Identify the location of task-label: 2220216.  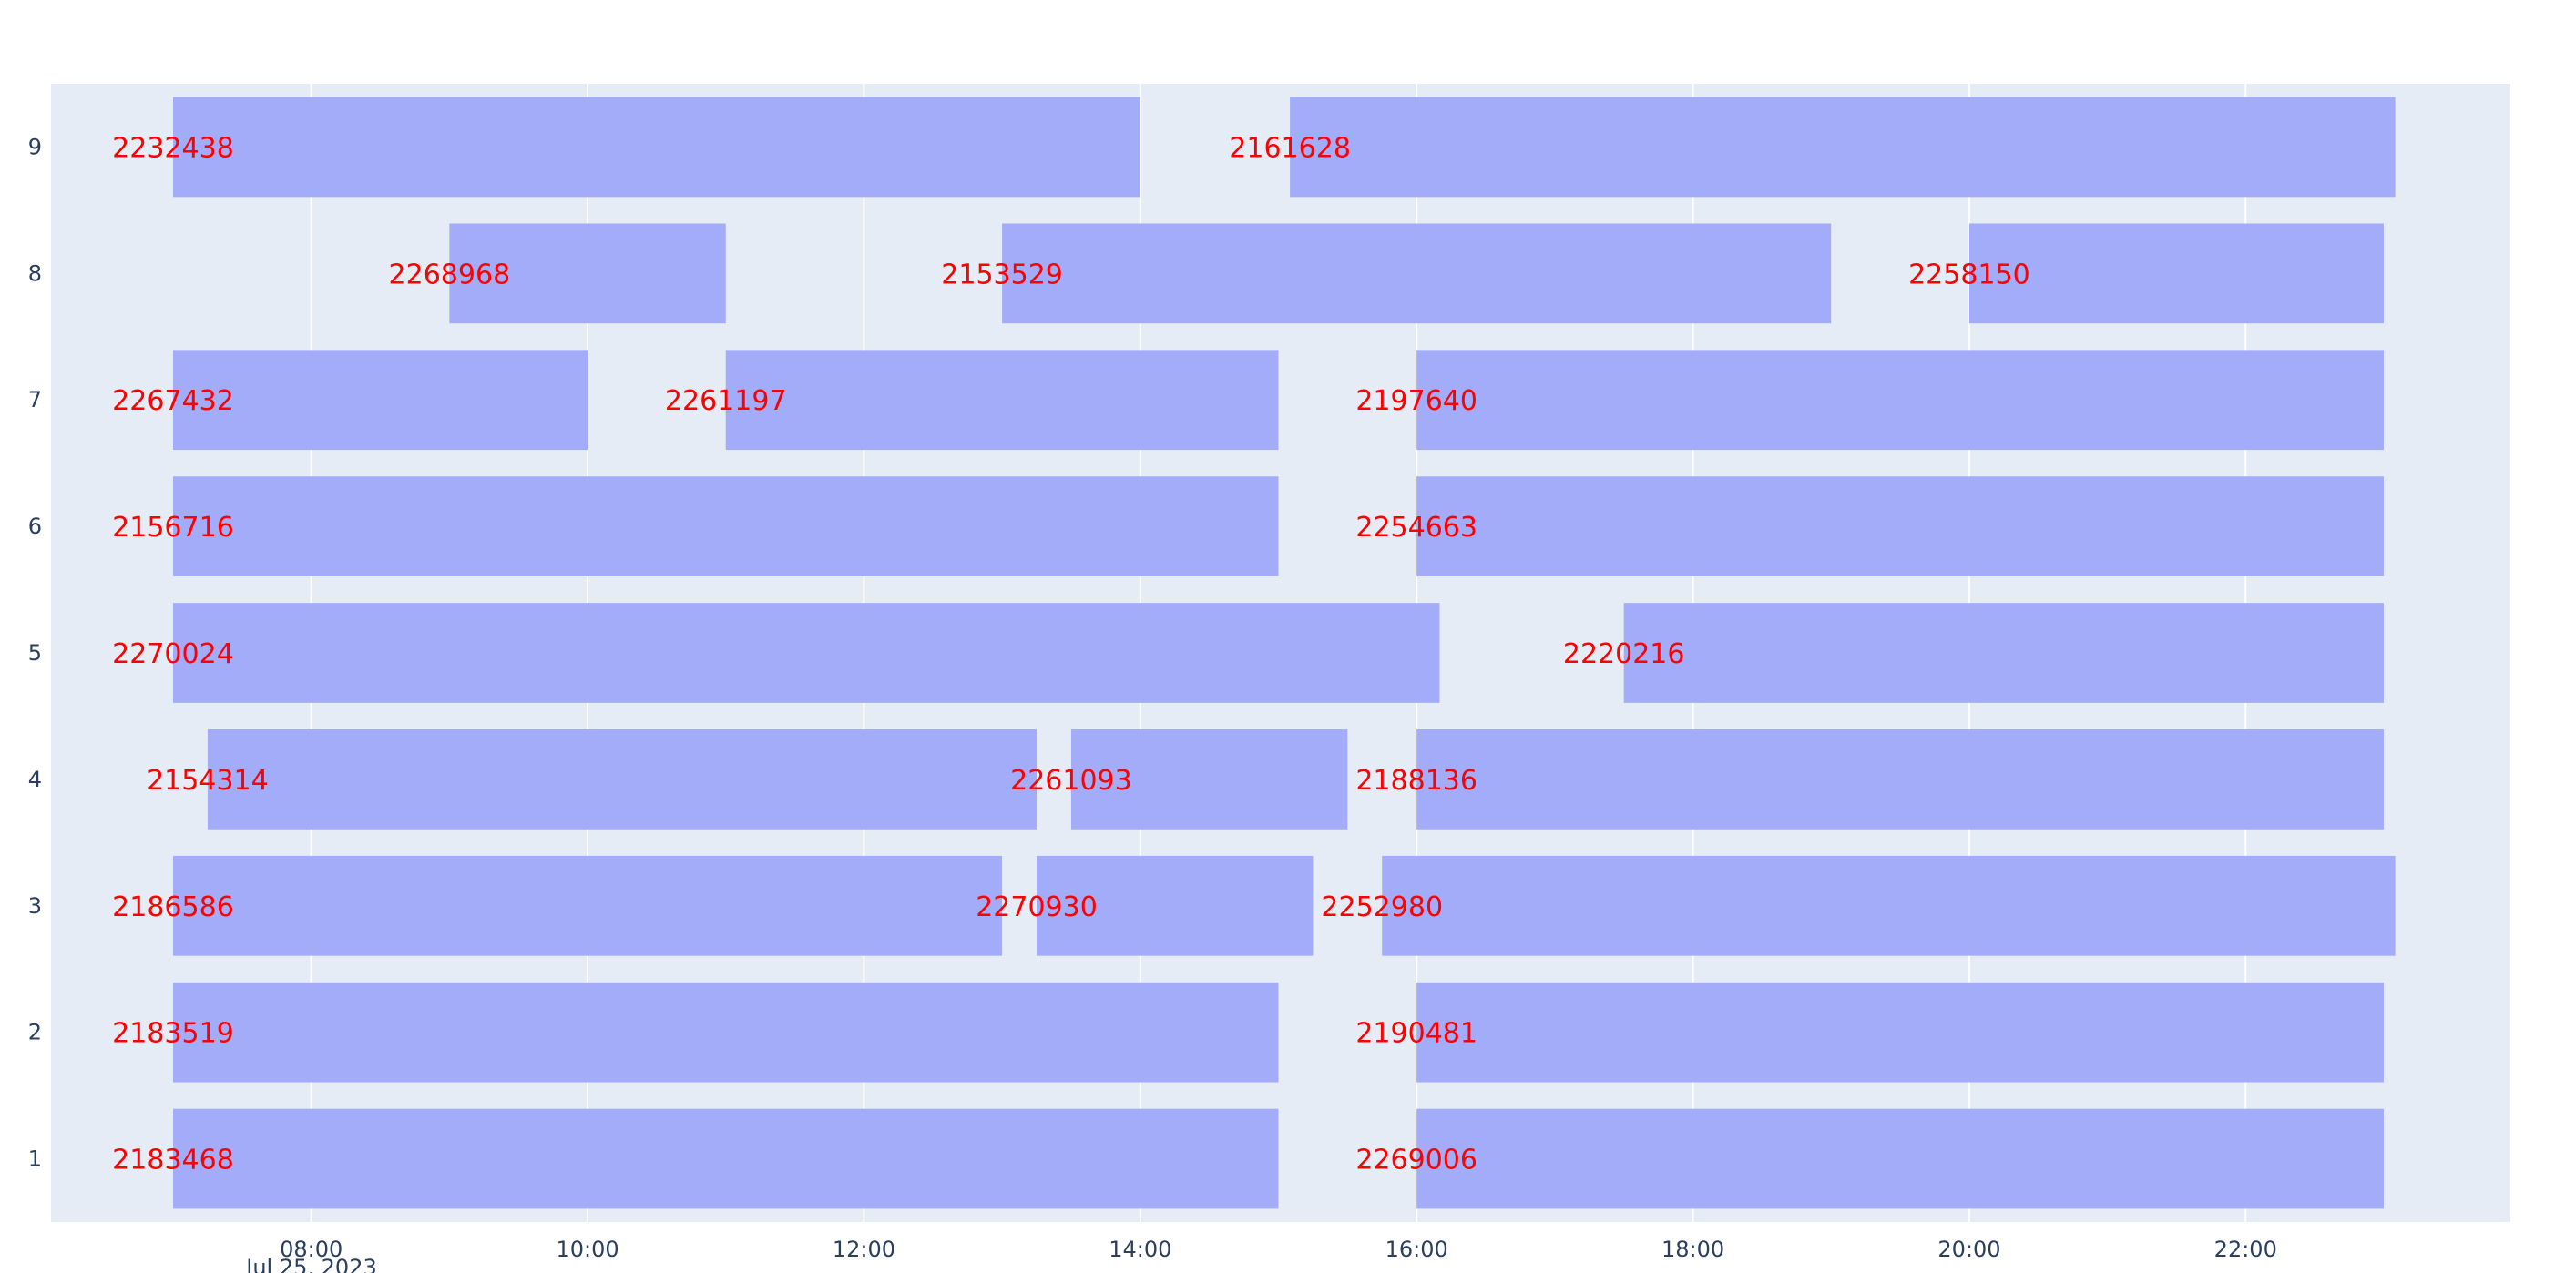
(1624, 654).